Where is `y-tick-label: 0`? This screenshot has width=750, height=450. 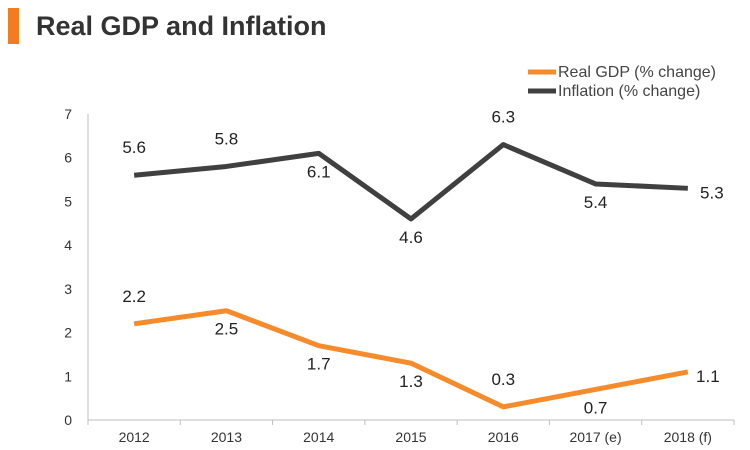 y-tick-label: 0 is located at coordinates (68, 420).